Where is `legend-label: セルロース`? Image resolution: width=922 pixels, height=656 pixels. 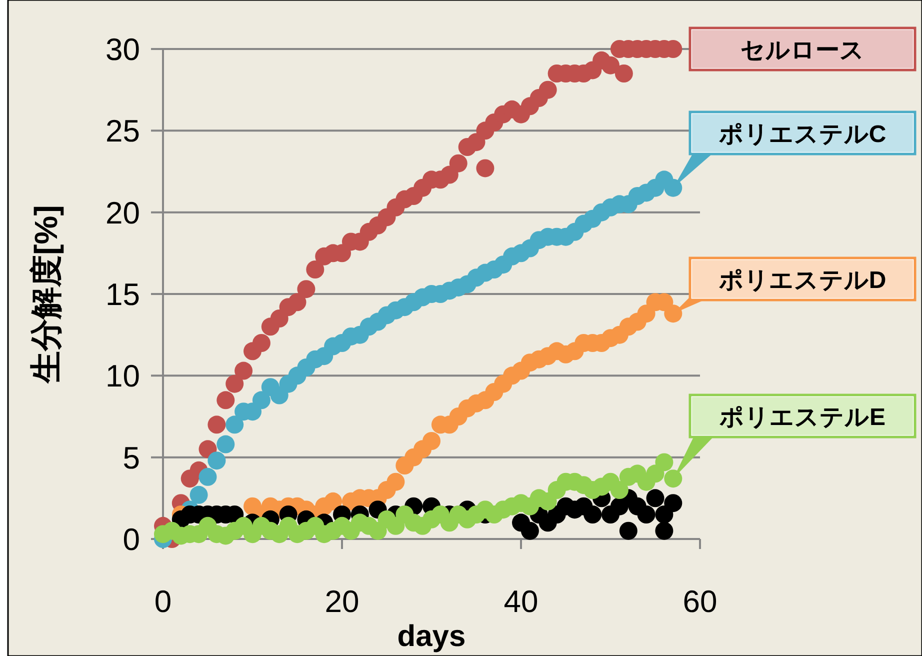
legend-label: セルロース is located at coordinates (802, 50).